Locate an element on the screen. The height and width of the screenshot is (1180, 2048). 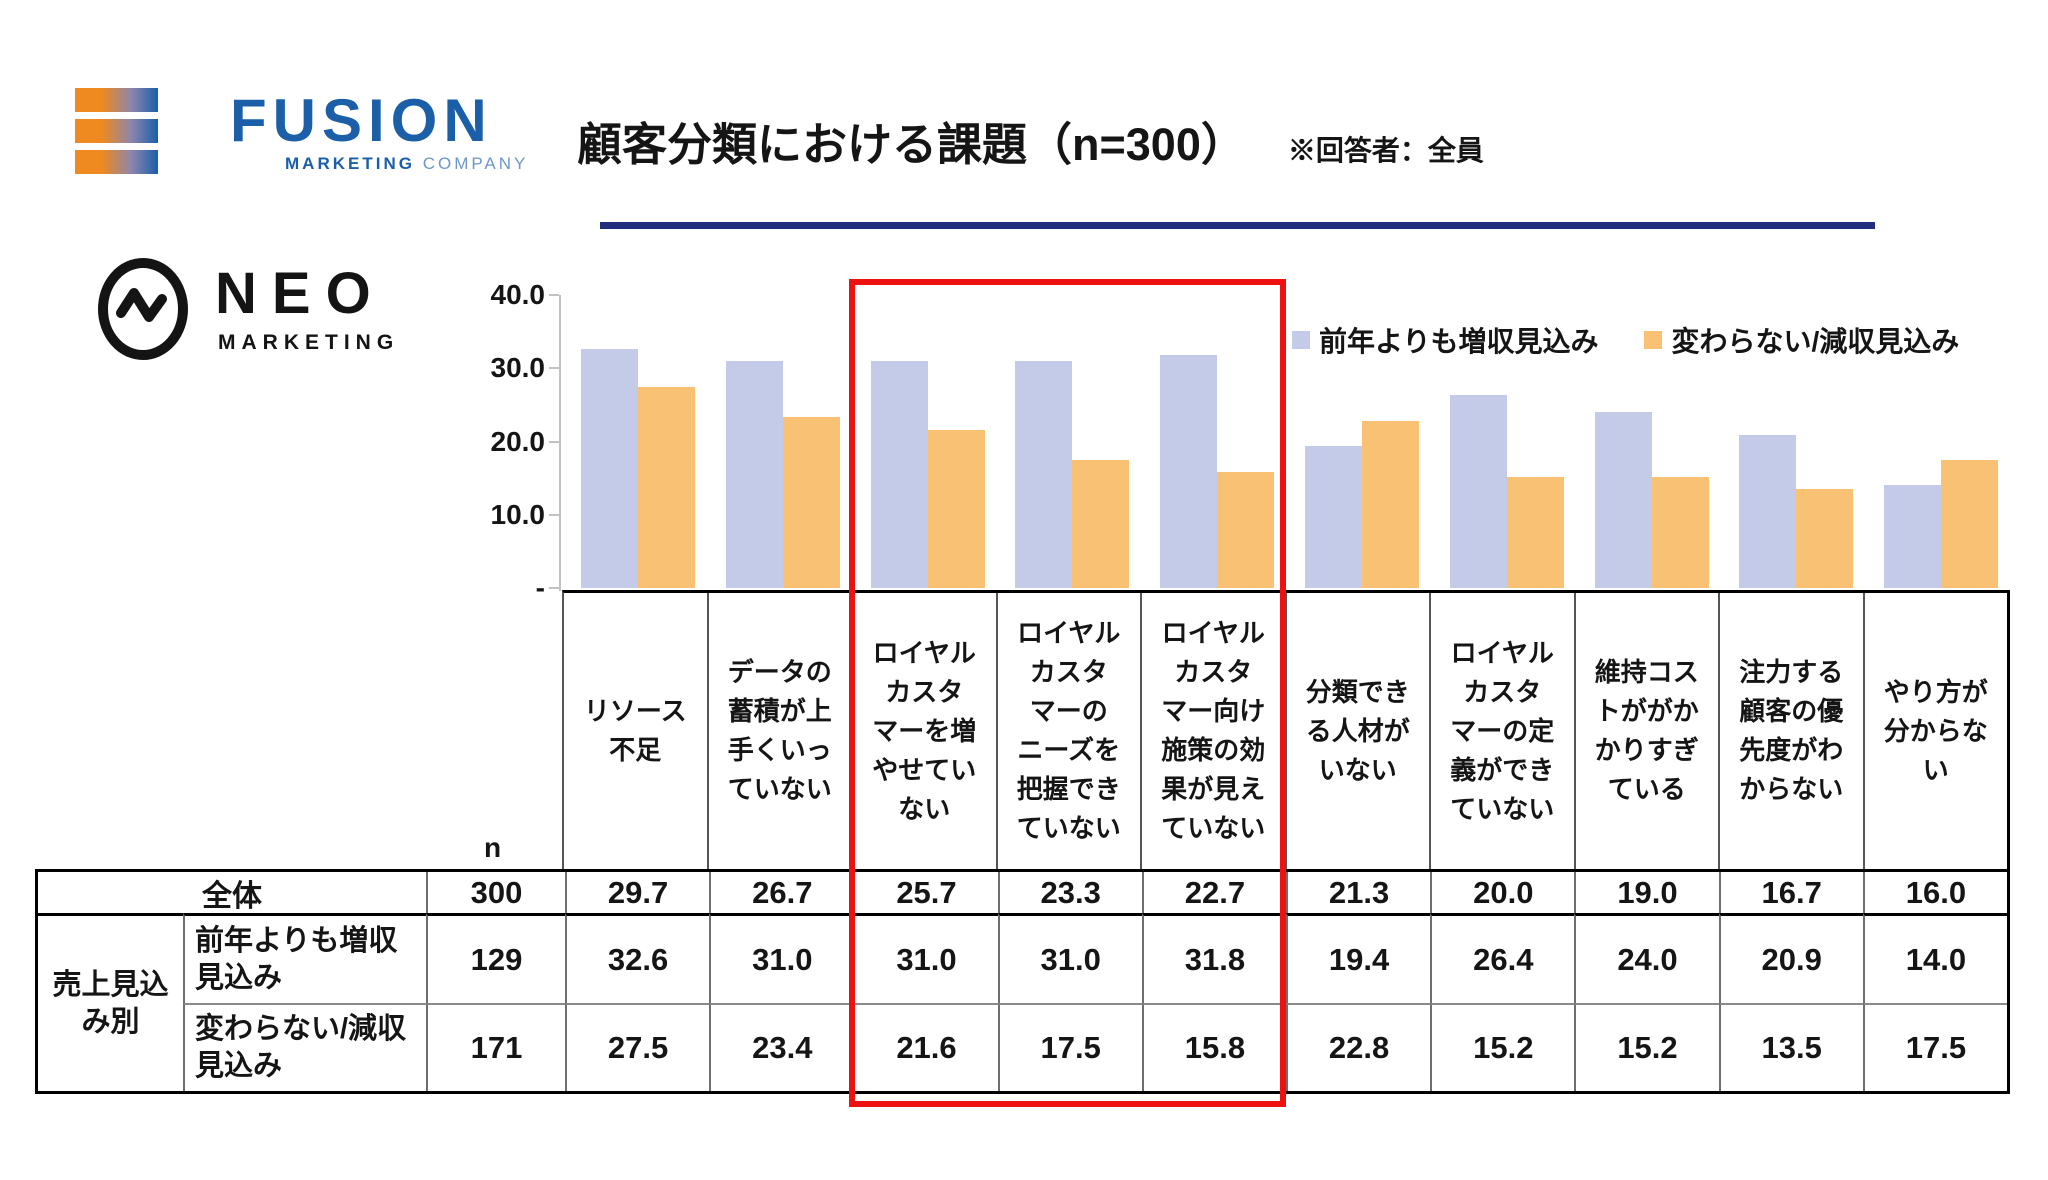
bar-series1-cat10 is located at coordinates (1913, 536).